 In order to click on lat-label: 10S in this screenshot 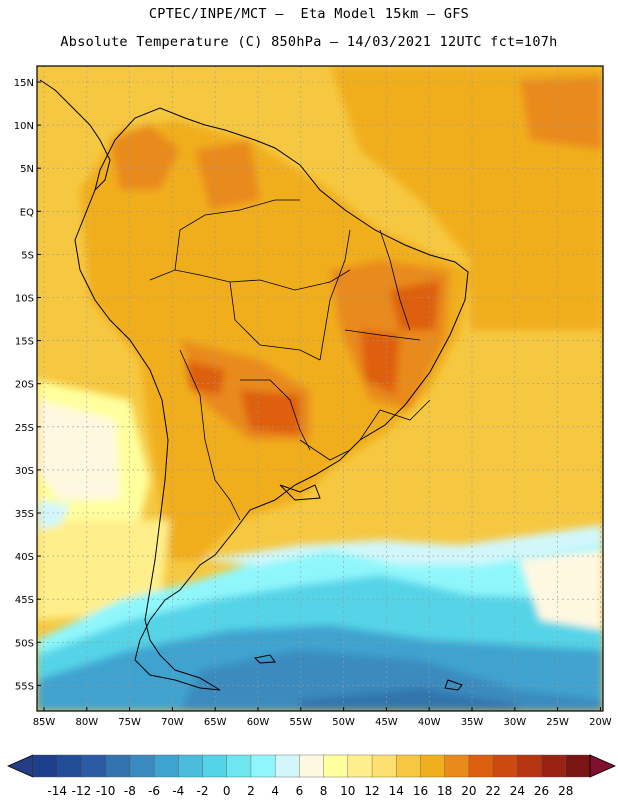, I will do `click(24, 299)`.